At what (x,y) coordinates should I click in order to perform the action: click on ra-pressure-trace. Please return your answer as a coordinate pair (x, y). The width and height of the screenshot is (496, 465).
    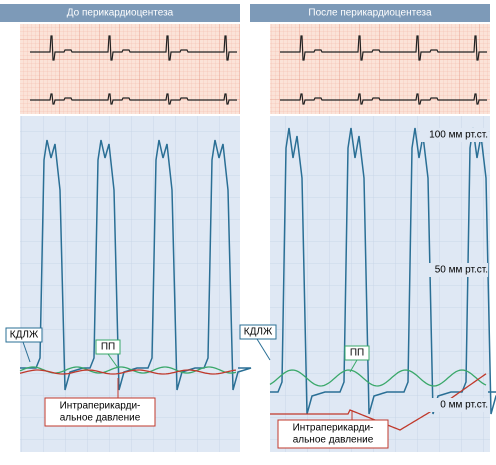
    Looking at the image, I should click on (378, 378).